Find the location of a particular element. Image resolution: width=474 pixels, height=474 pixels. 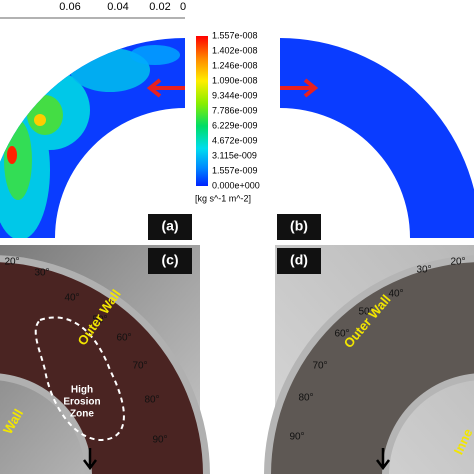

colorbar-label: 1.090e-008 is located at coordinates (235, 80).